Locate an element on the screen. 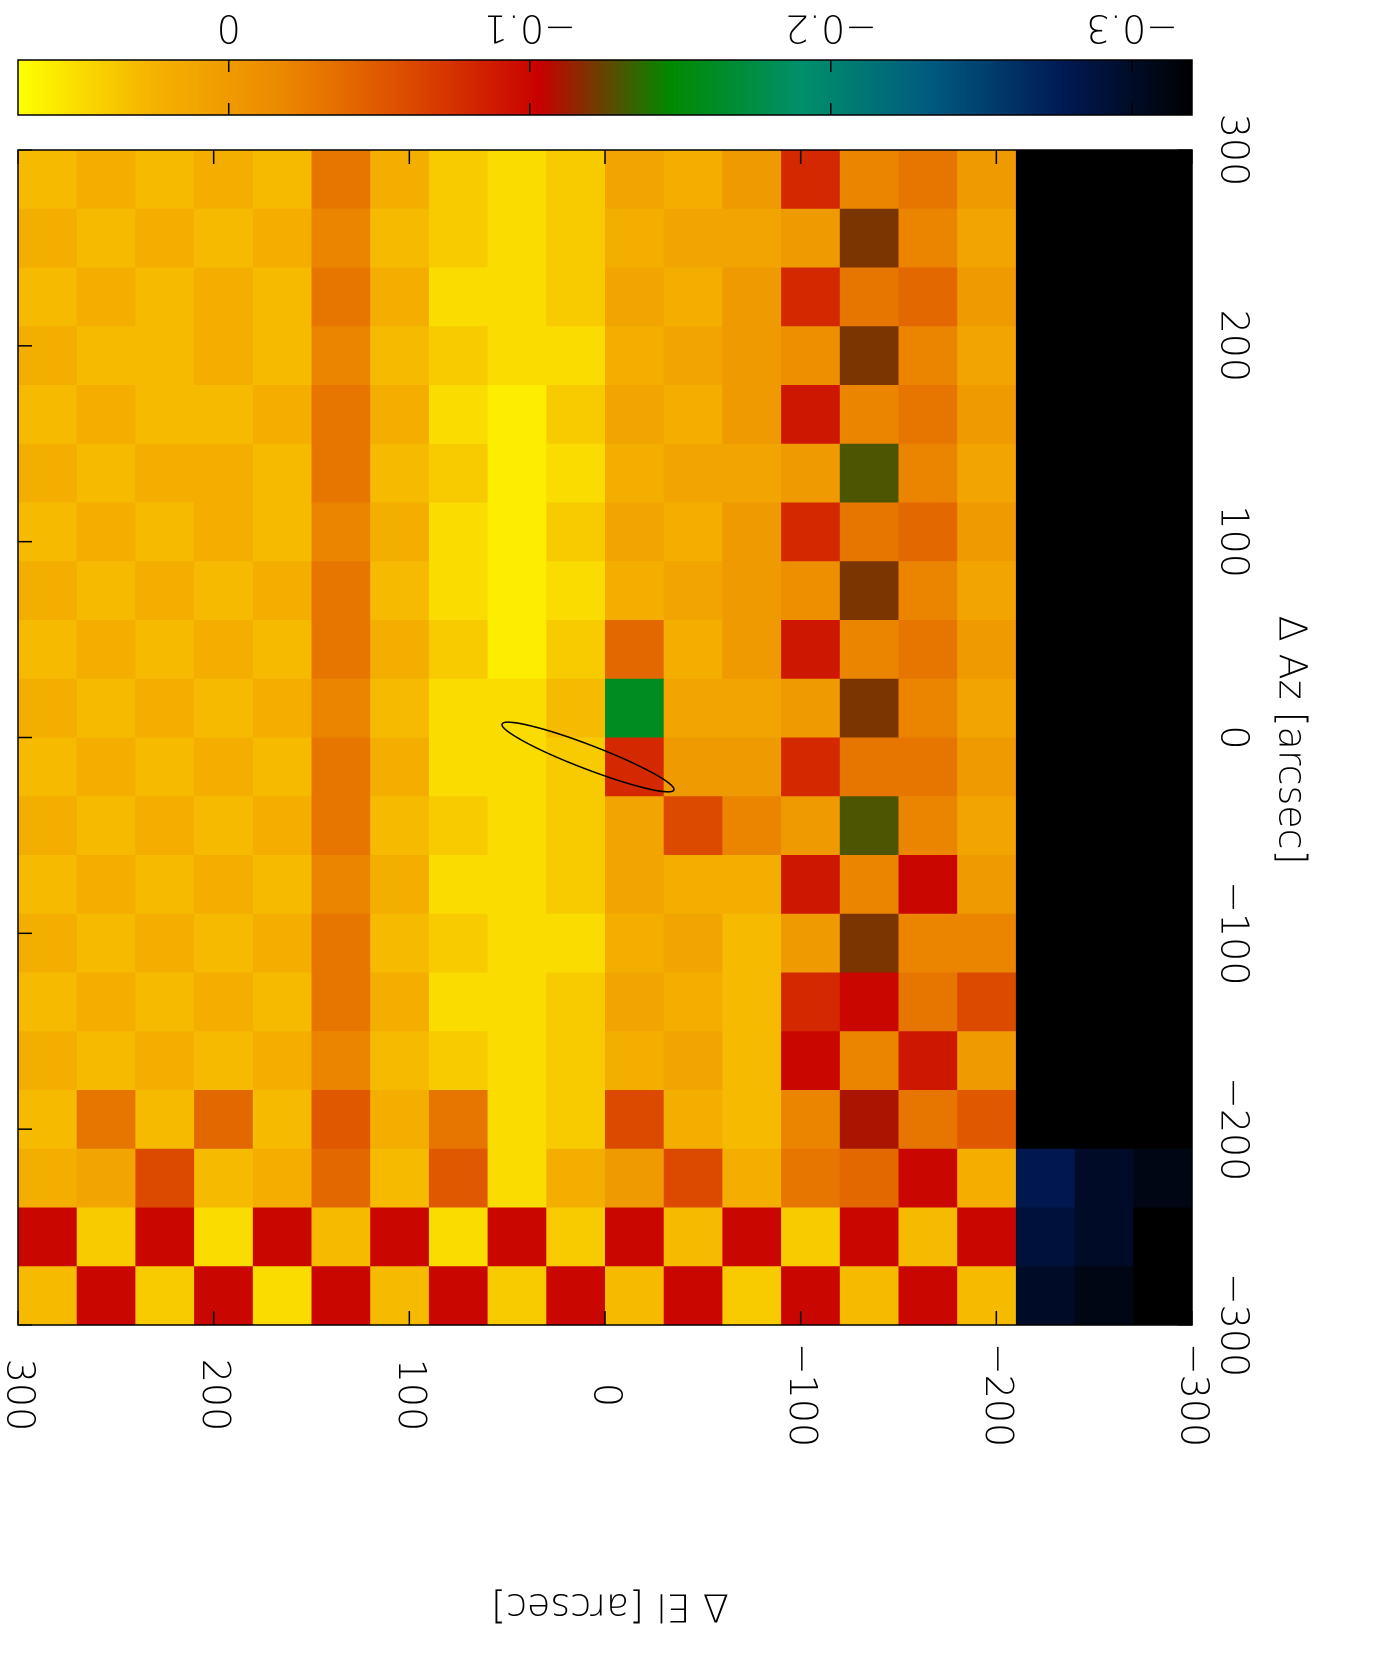  y-tick-label: 0 is located at coordinates (1235, 737).